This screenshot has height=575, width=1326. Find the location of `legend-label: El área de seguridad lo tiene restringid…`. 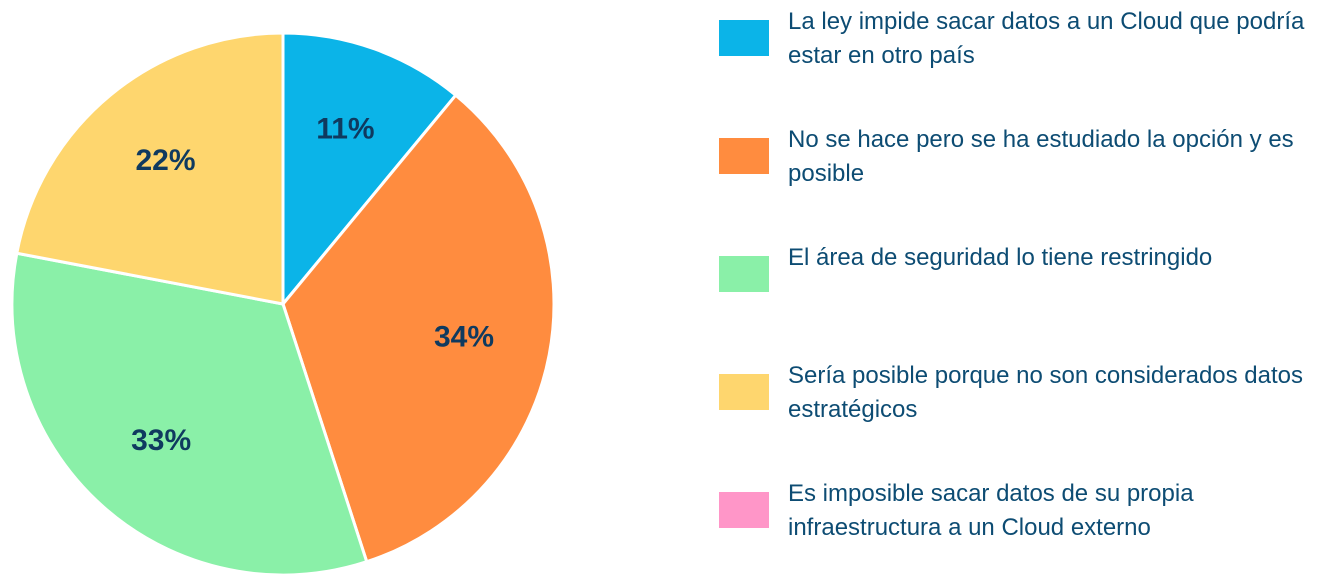

legend-label: El área de seguridad lo tiene restringid… is located at coordinates (1000, 257).